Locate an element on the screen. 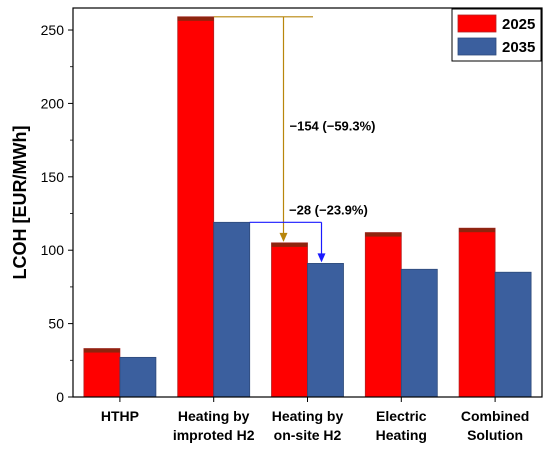 This screenshot has height=451, width=550. x-tick-label-4-1: Solution is located at coordinates (495, 435).